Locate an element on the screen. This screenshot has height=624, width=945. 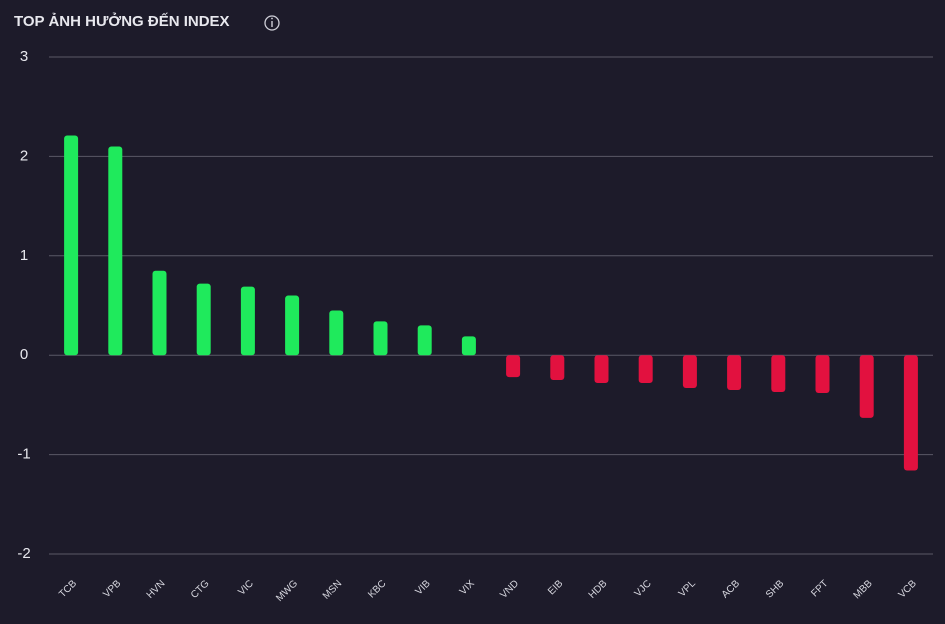
info-icon is located at coordinates (272, 23).